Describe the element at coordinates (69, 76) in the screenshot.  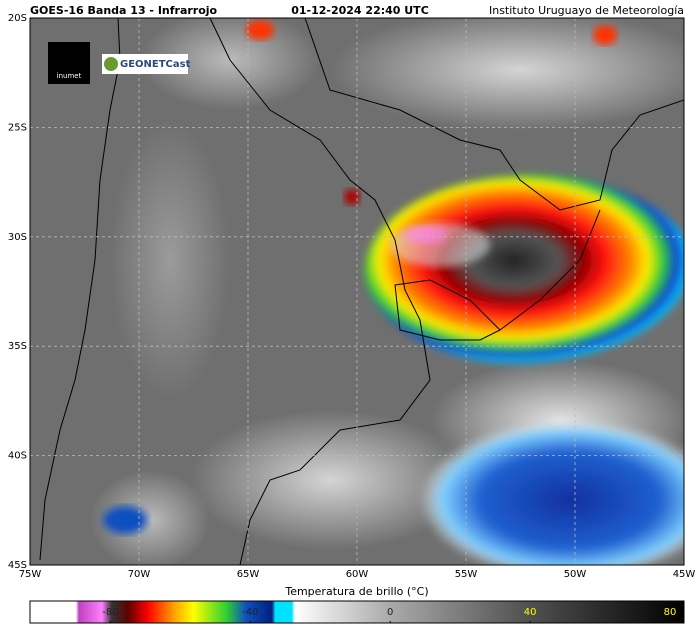
I see `inumet-text: inumet` at that location.